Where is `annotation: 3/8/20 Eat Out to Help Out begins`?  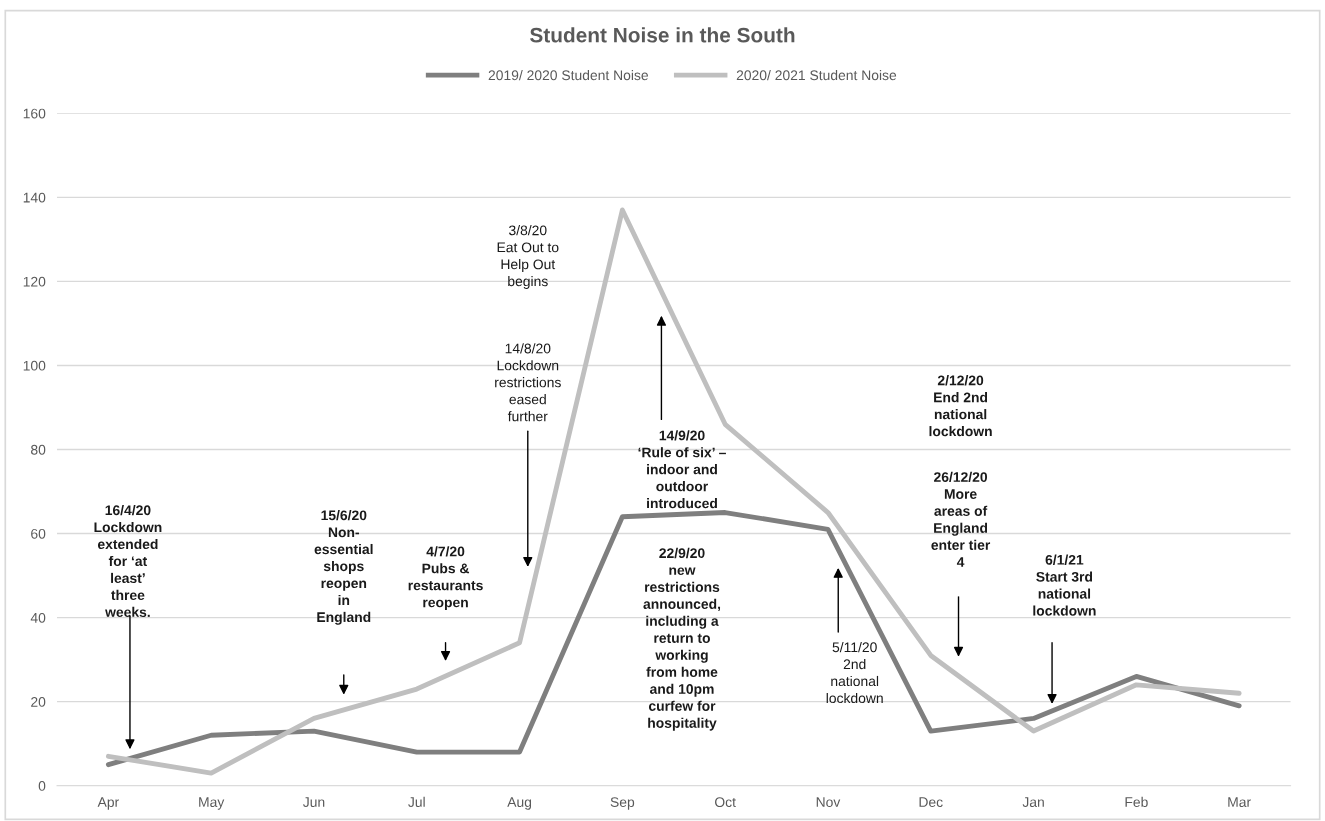 annotation: 3/8/20 Eat Out to Help Out begins is located at coordinates (528, 257).